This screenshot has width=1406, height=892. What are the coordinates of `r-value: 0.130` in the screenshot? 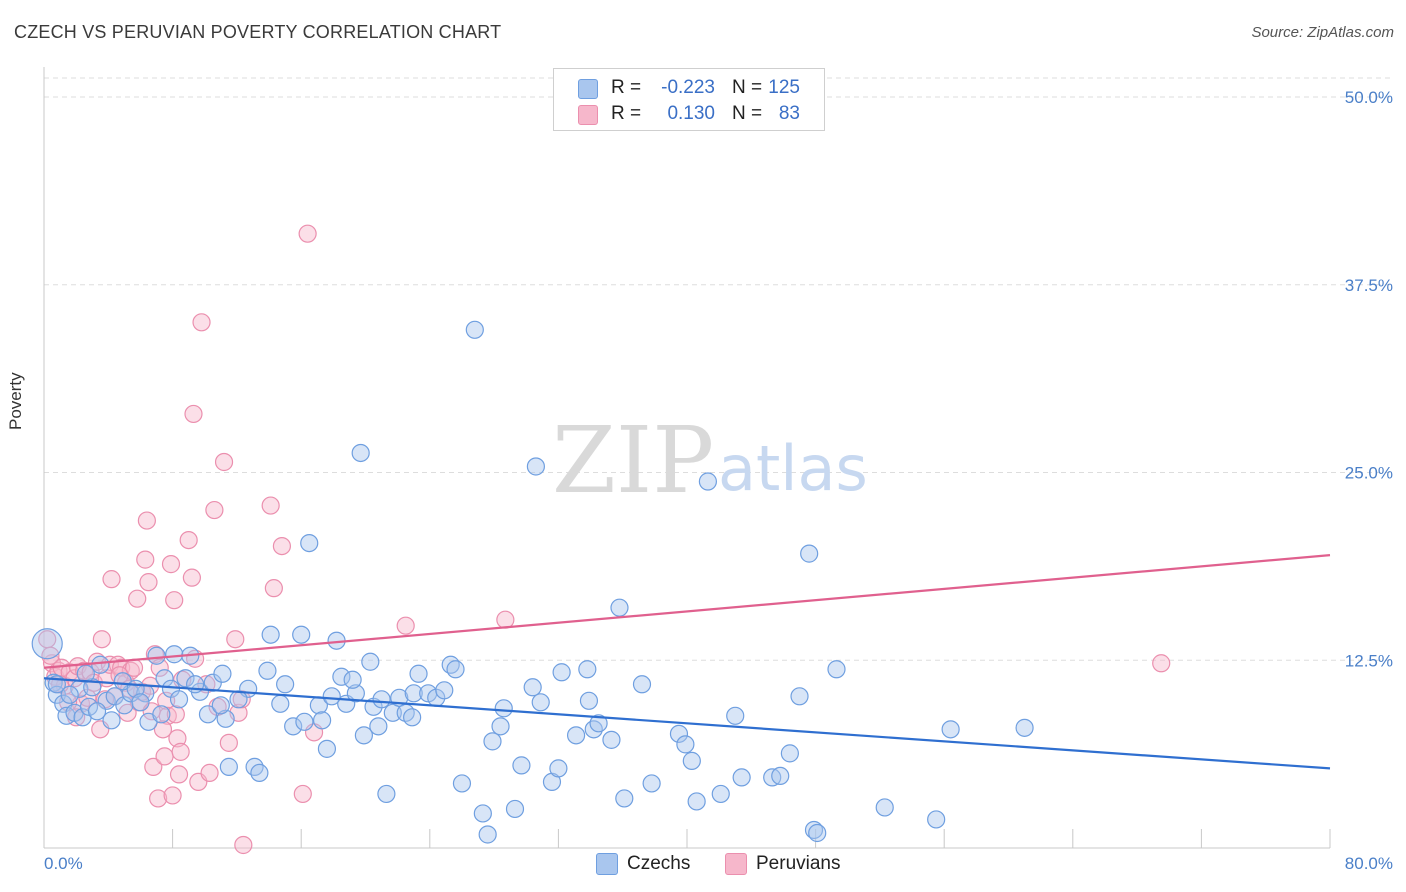 It's located at (691, 113).